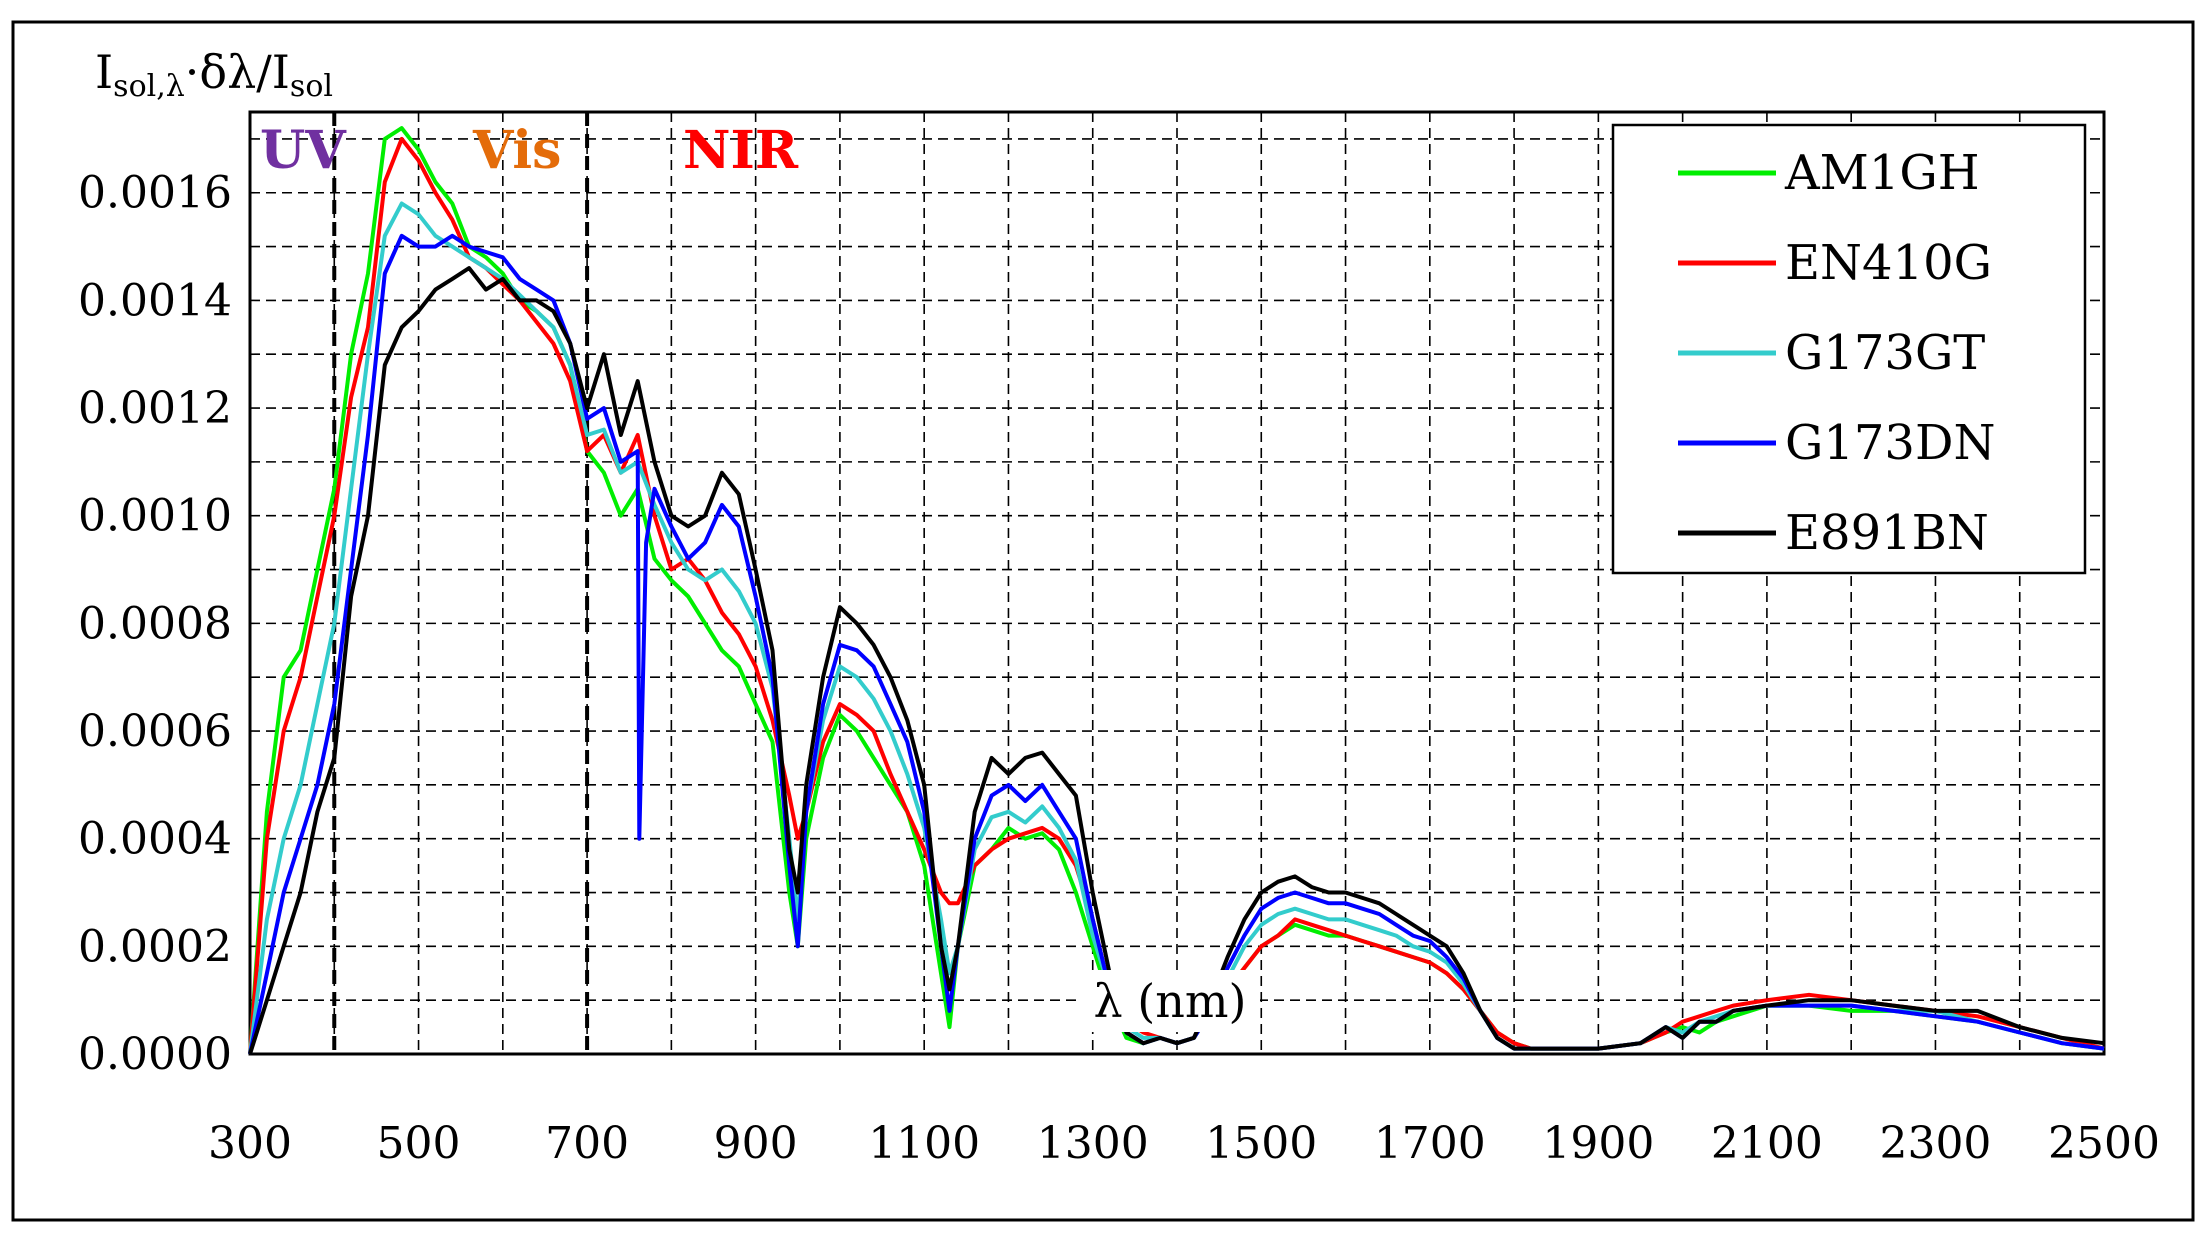  I want to click on x-tick-label: 1100, so click(924, 1143).